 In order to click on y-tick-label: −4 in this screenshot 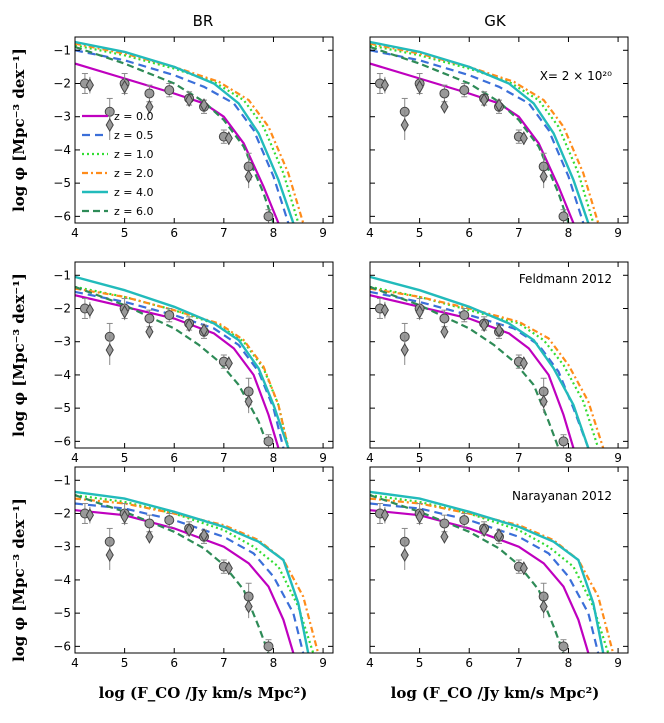, I will do `click(62, 375)`.